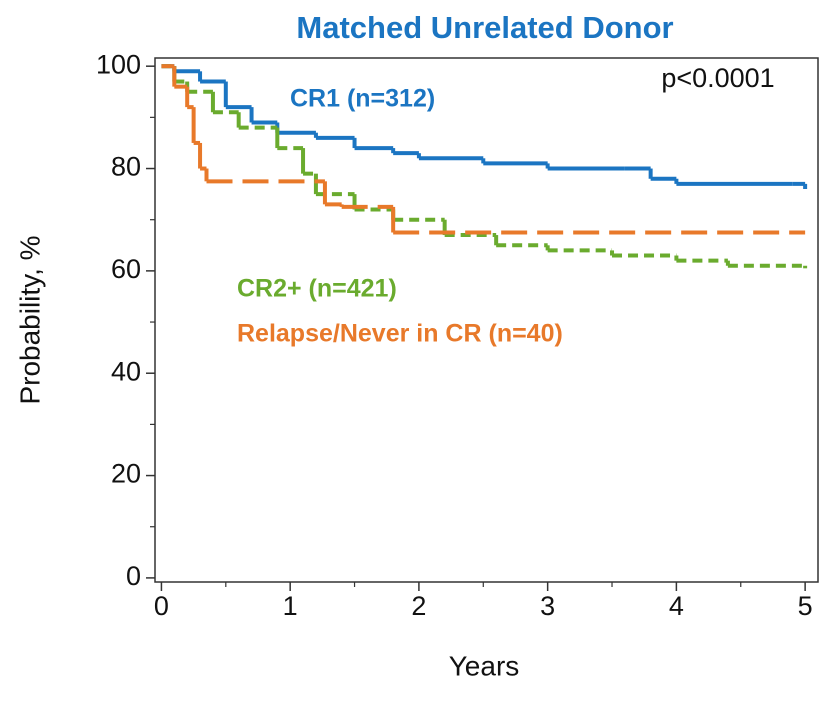 The image size is (832, 704). What do you see at coordinates (126, 269) in the screenshot?
I see `y-tick-label: 60` at bounding box center [126, 269].